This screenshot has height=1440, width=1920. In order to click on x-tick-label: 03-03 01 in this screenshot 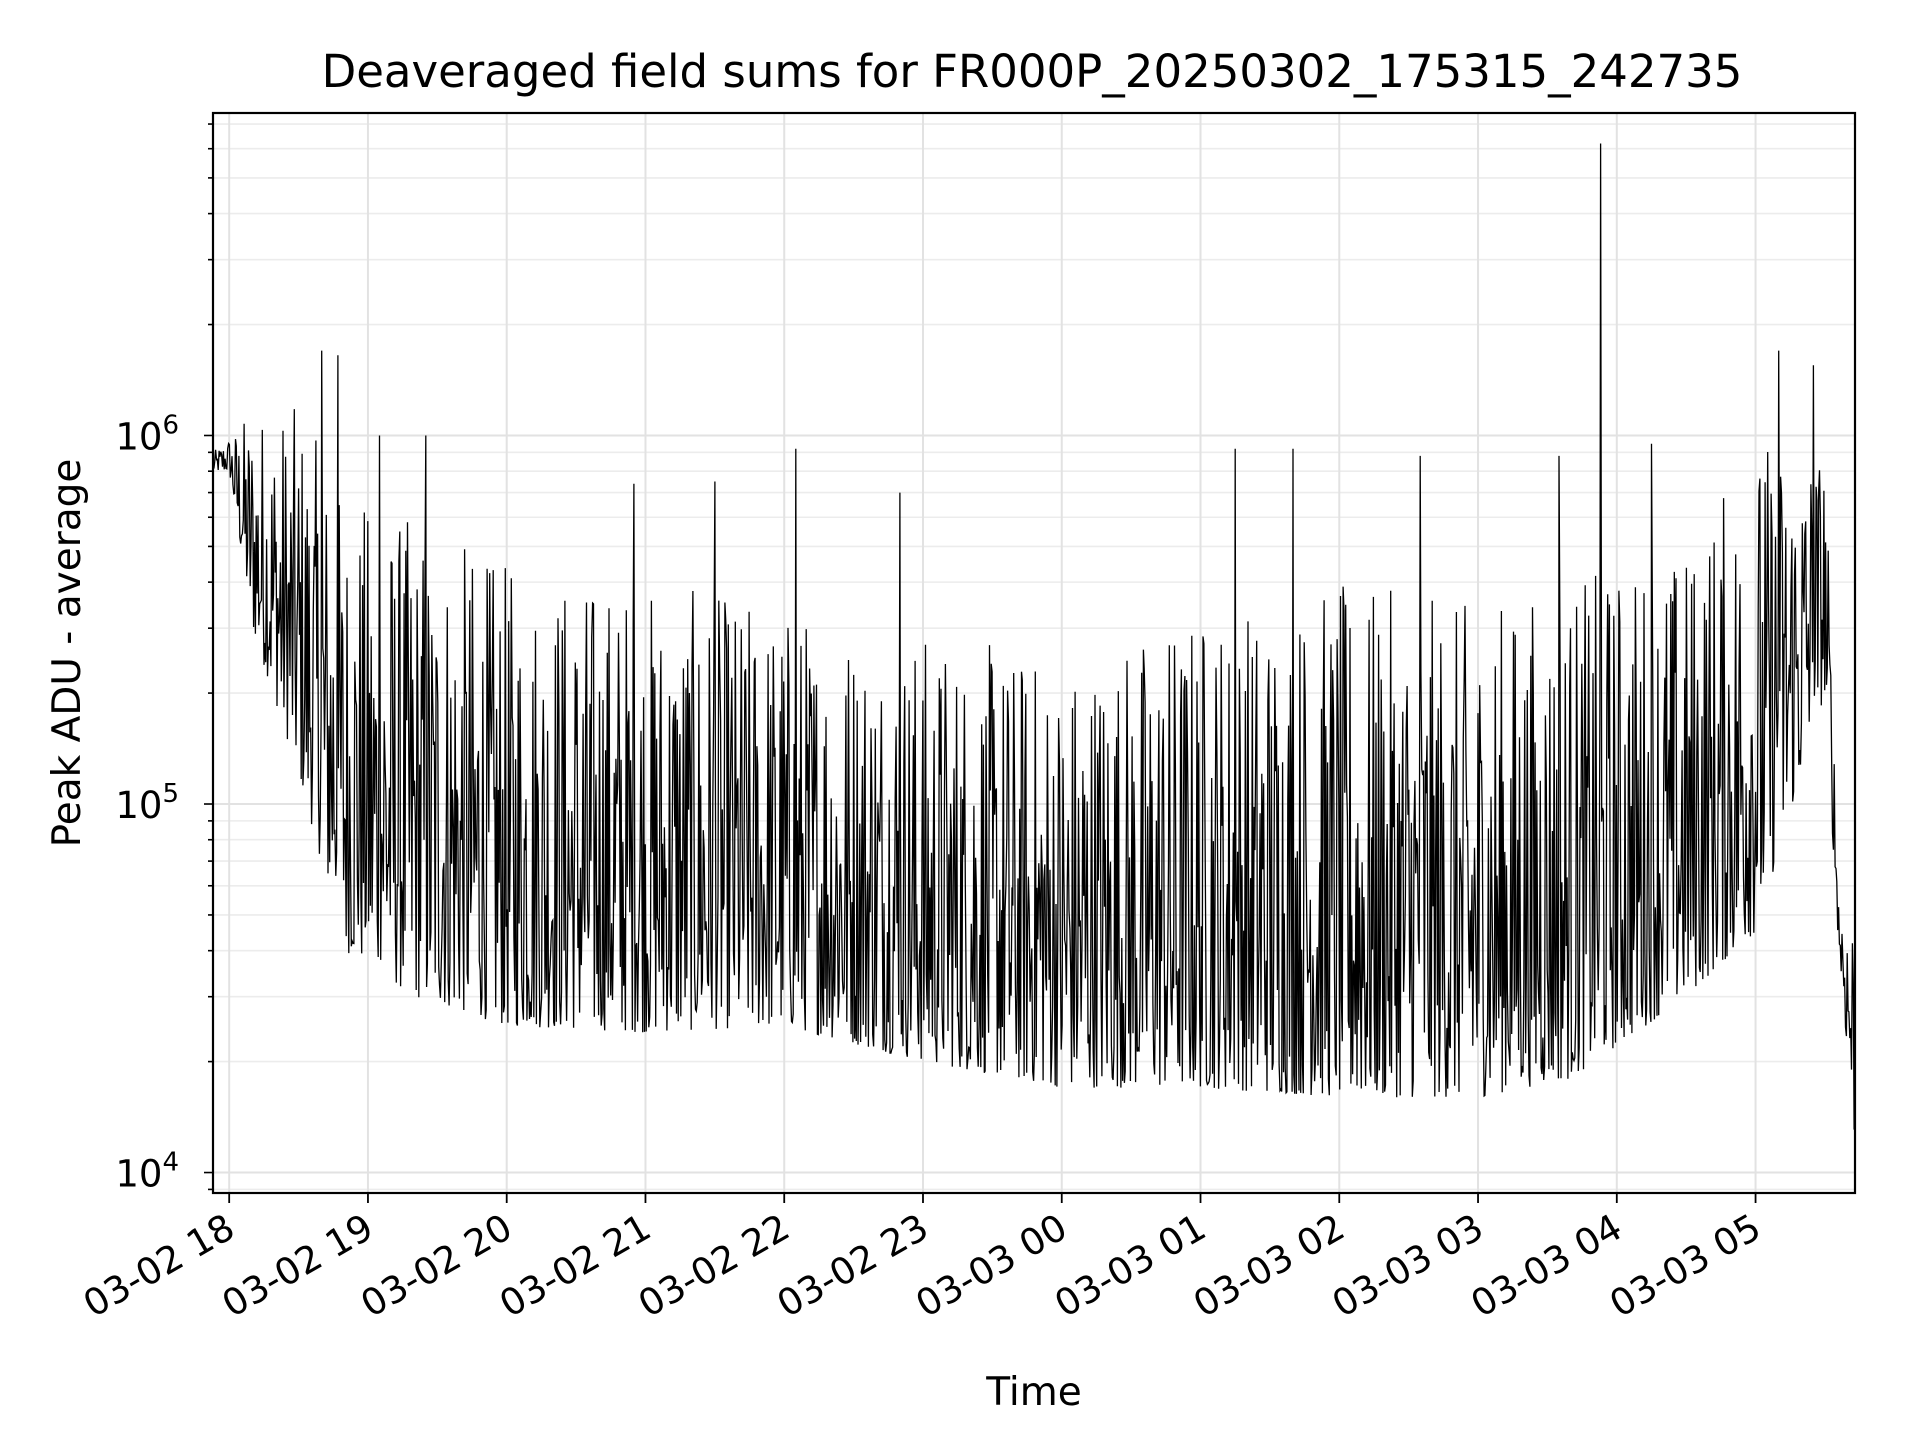, I will do `click(1130, 1266)`.